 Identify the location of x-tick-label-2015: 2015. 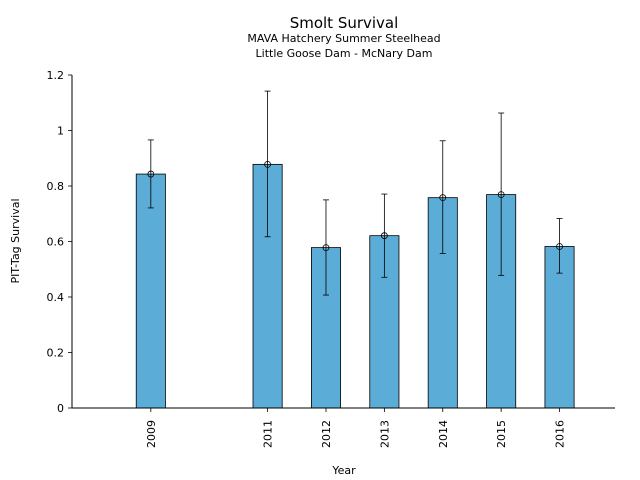
(501, 434).